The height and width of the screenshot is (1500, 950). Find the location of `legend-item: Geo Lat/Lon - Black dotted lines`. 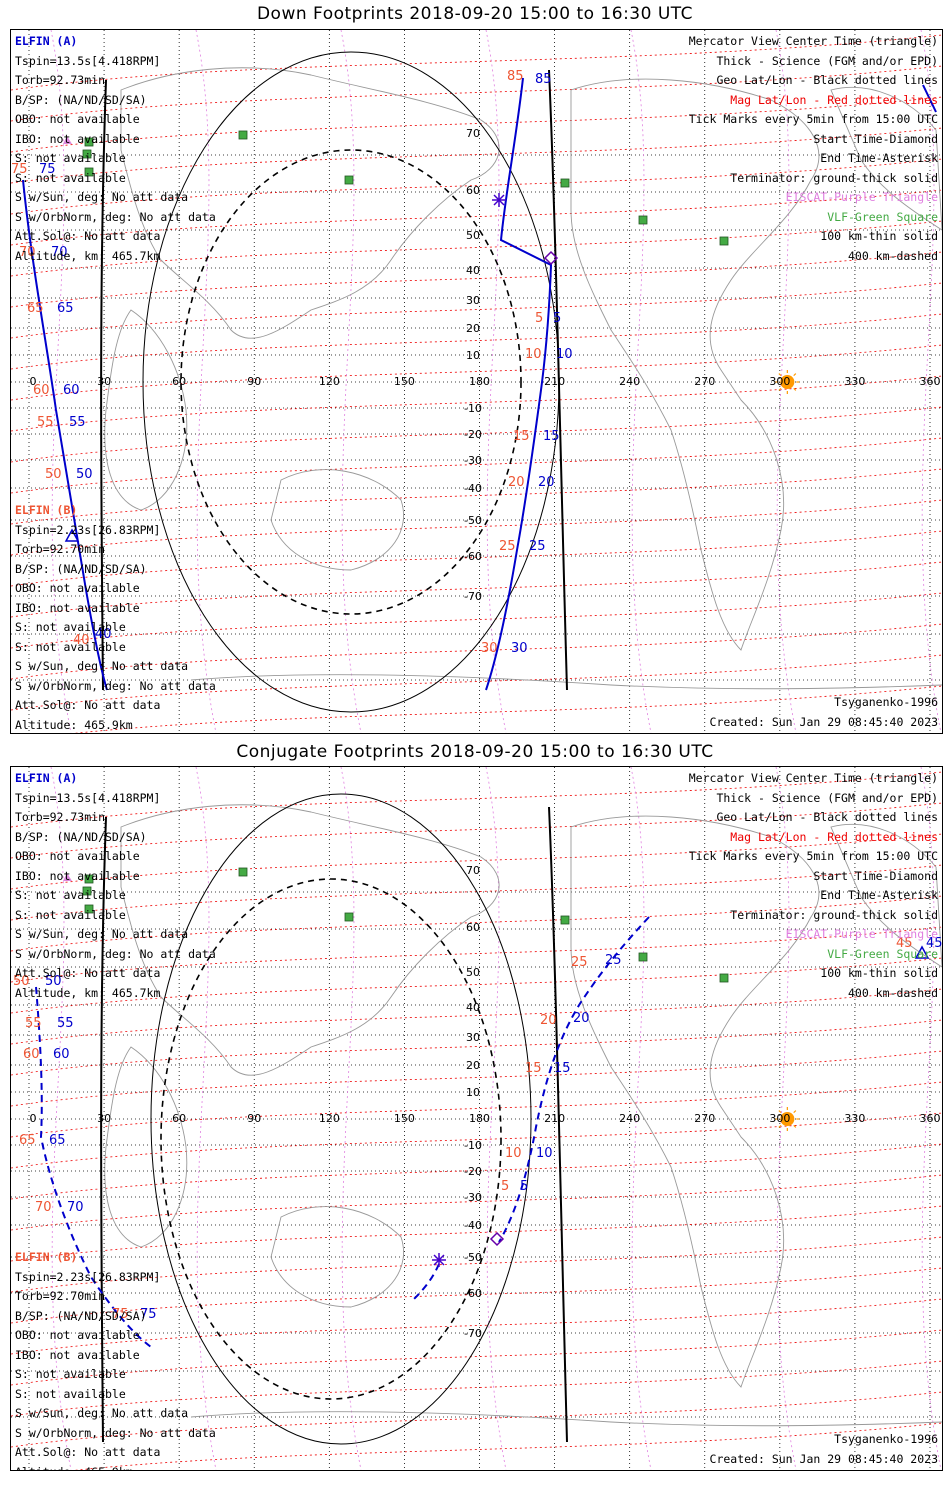

legend-item: Geo Lat/Lon - Black dotted lines is located at coordinates (827, 80).